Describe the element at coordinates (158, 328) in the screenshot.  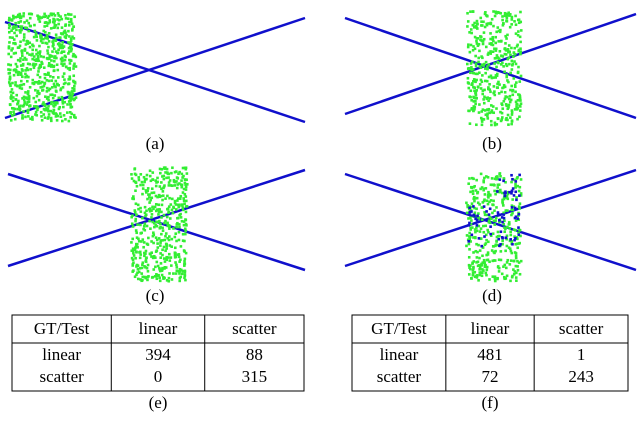
I see `table-header: linear` at that location.